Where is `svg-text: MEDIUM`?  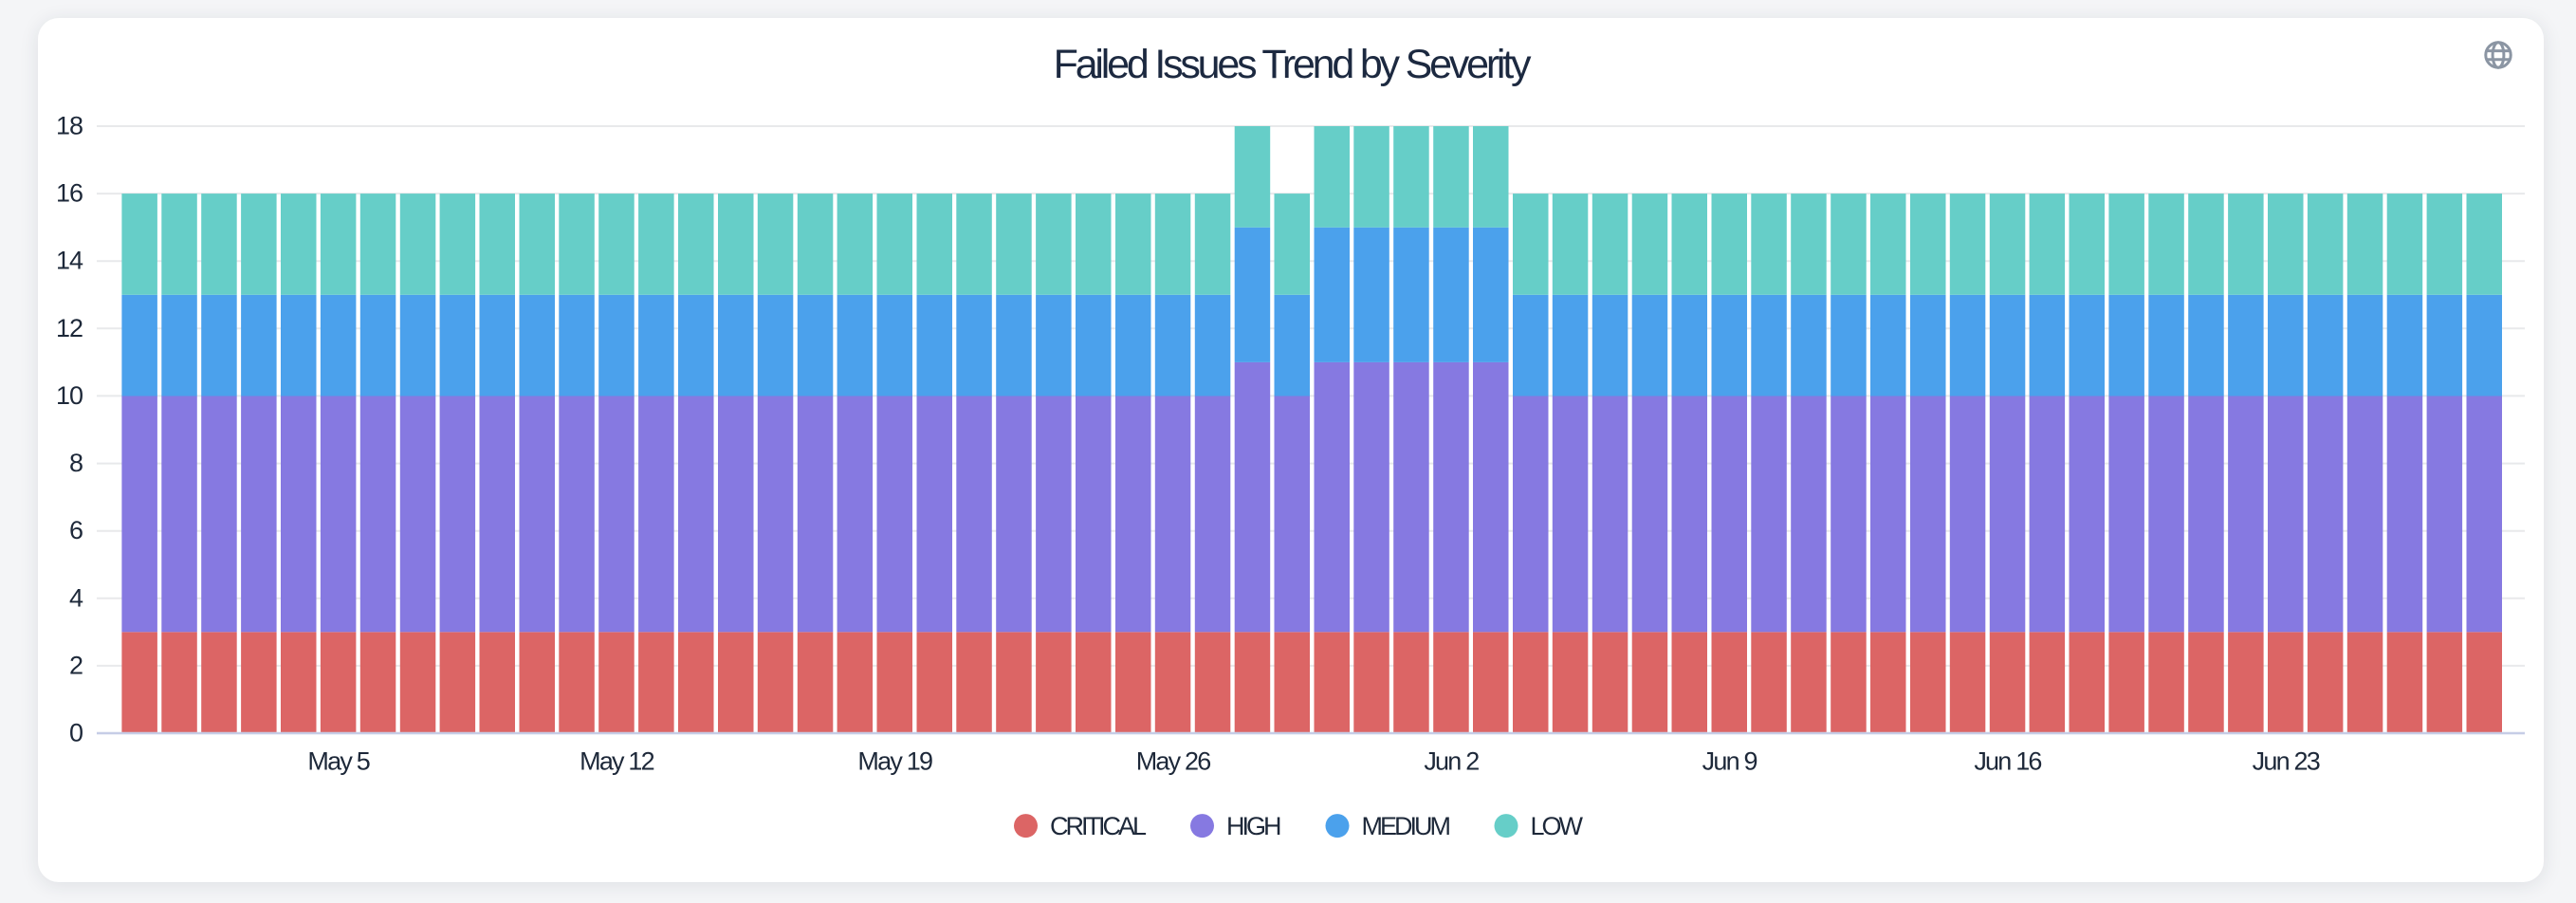
svg-text: MEDIUM is located at coordinates (1406, 826).